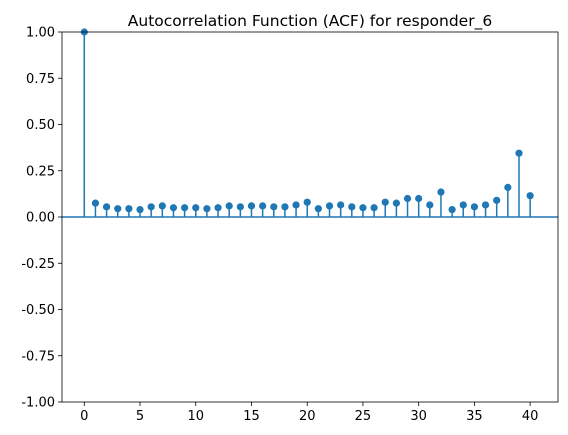 This screenshot has width=568, height=435. Describe the element at coordinates (251, 416) in the screenshot. I see `x-tick-label: 15` at that location.